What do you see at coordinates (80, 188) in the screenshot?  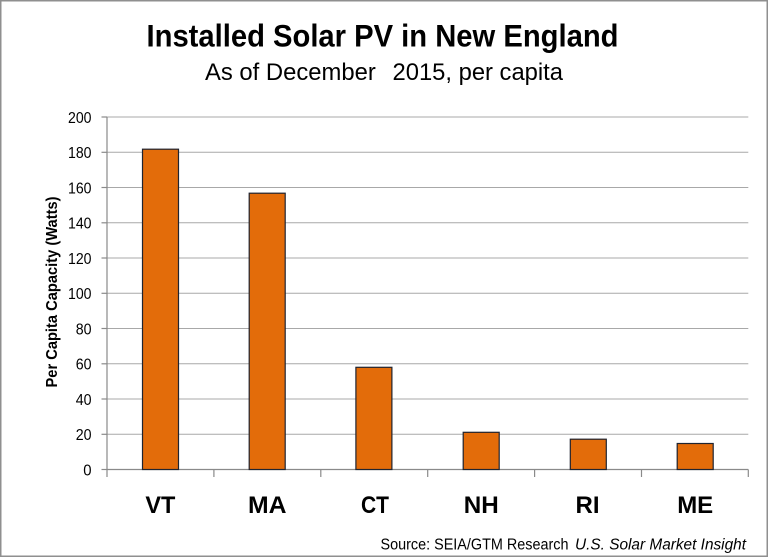 I see `svg-text: 160` at bounding box center [80, 188].